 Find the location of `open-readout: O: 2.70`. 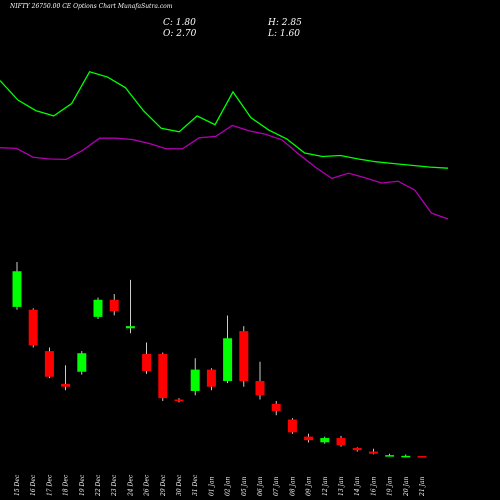

open-readout: O: 2.70 is located at coordinates (180, 34).